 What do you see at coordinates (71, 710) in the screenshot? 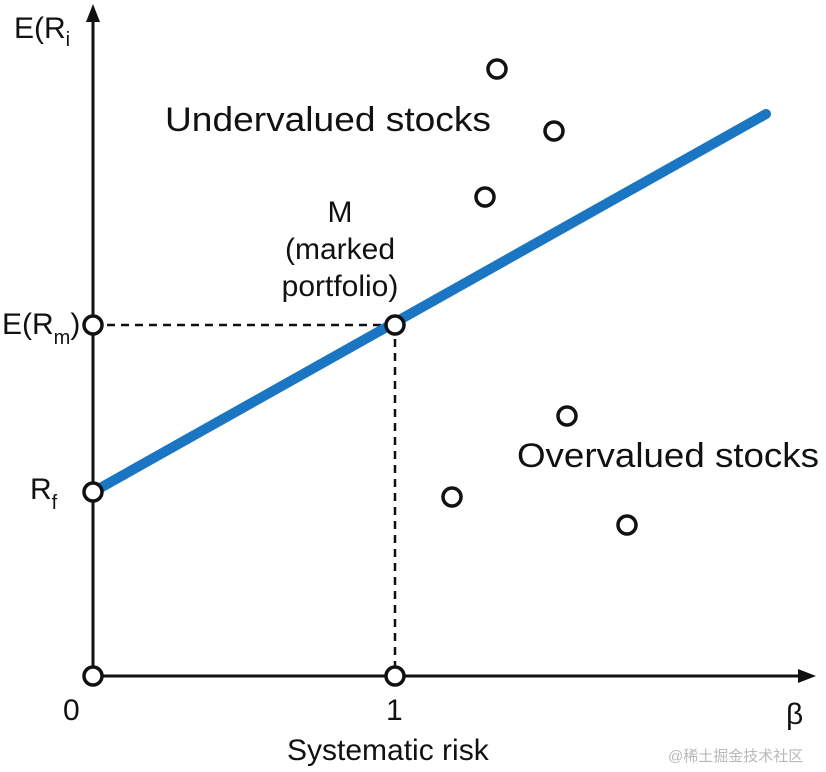
I see `origin-label: 0` at bounding box center [71, 710].